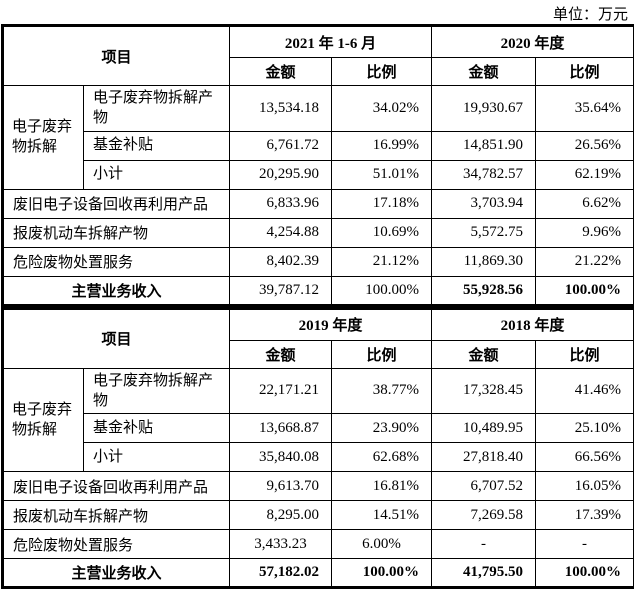 The width and height of the screenshot is (634, 590). Describe the element at coordinates (532, 324) in the screenshot. I see `period-header: 2018 年度` at that location.